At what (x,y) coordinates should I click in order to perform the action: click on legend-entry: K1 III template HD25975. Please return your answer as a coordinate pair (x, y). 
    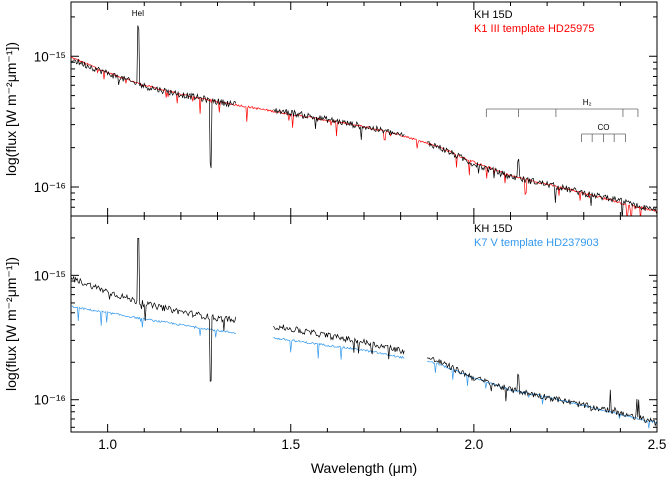
    Looking at the image, I should click on (534, 29).